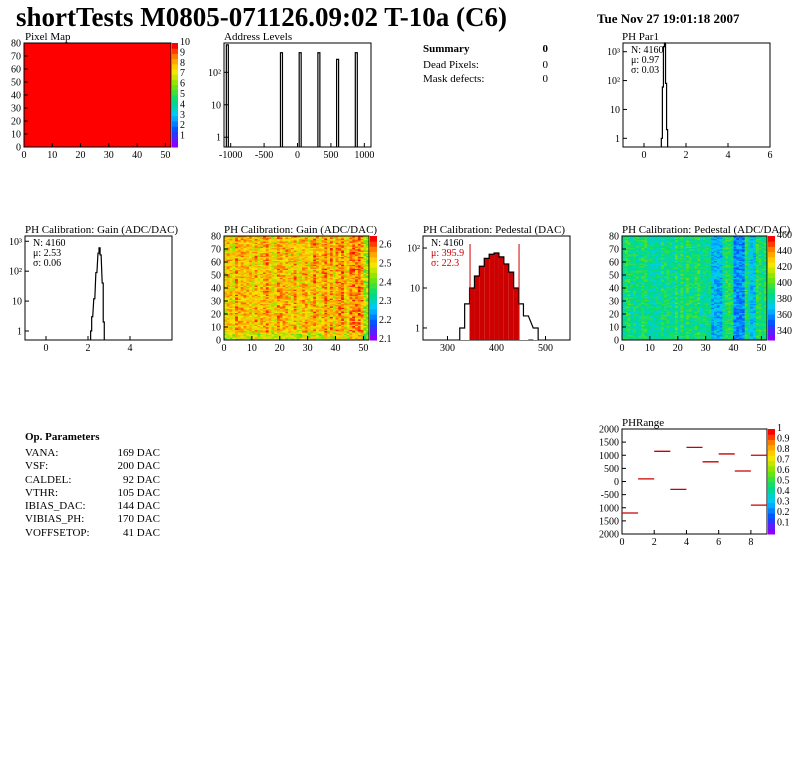 The width and height of the screenshot is (796, 772). I want to click on x-tick-label: 400, so click(496, 348).